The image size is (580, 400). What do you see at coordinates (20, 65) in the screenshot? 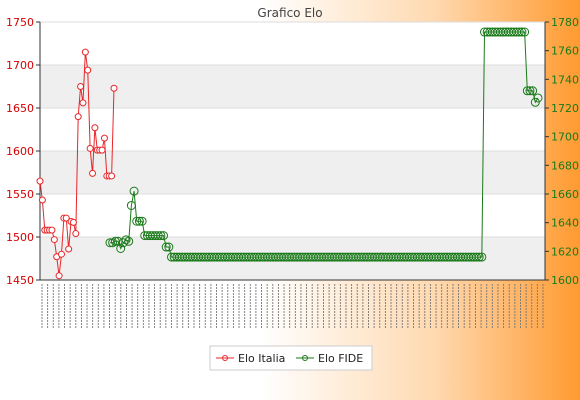
I see `y-left-tick-label: 1700` at bounding box center [20, 65].